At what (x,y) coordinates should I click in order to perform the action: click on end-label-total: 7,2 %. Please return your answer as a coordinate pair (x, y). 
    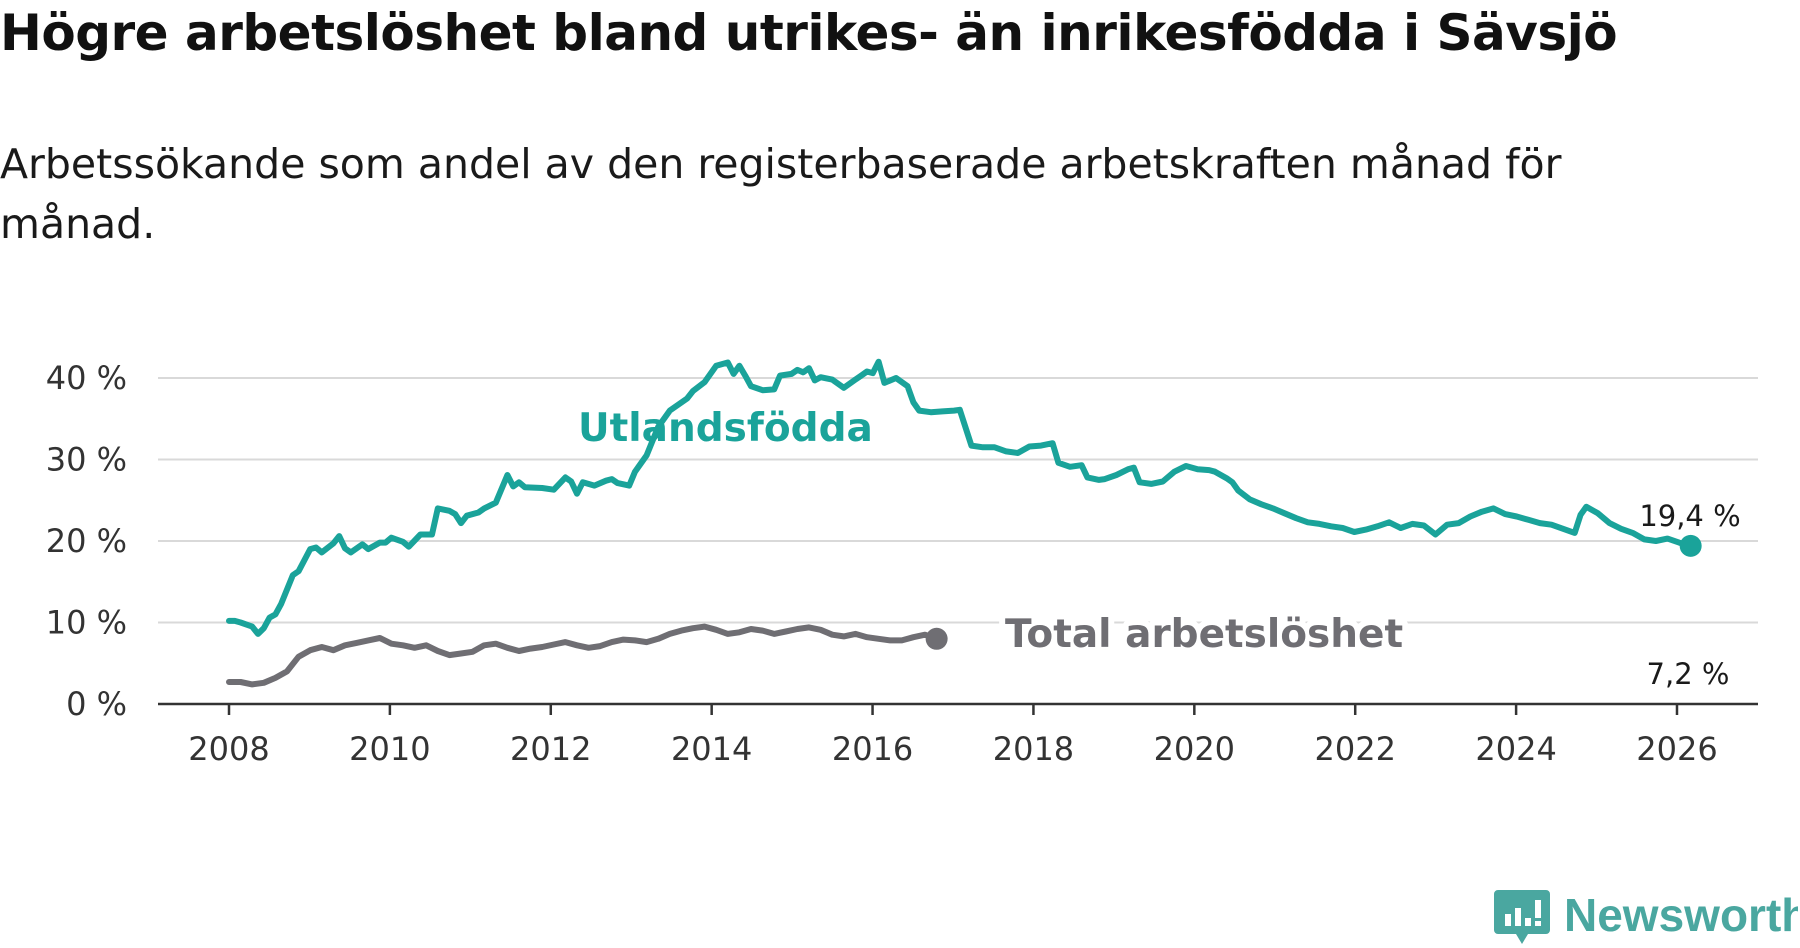
    Looking at the image, I should click on (1688, 674).